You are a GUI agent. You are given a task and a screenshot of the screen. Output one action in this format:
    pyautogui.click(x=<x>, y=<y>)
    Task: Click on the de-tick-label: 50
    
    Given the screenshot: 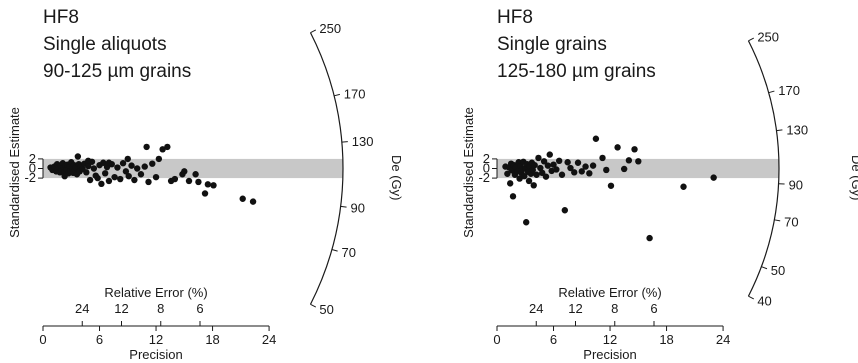 What is the action you would take?
    pyautogui.click(x=778, y=270)
    